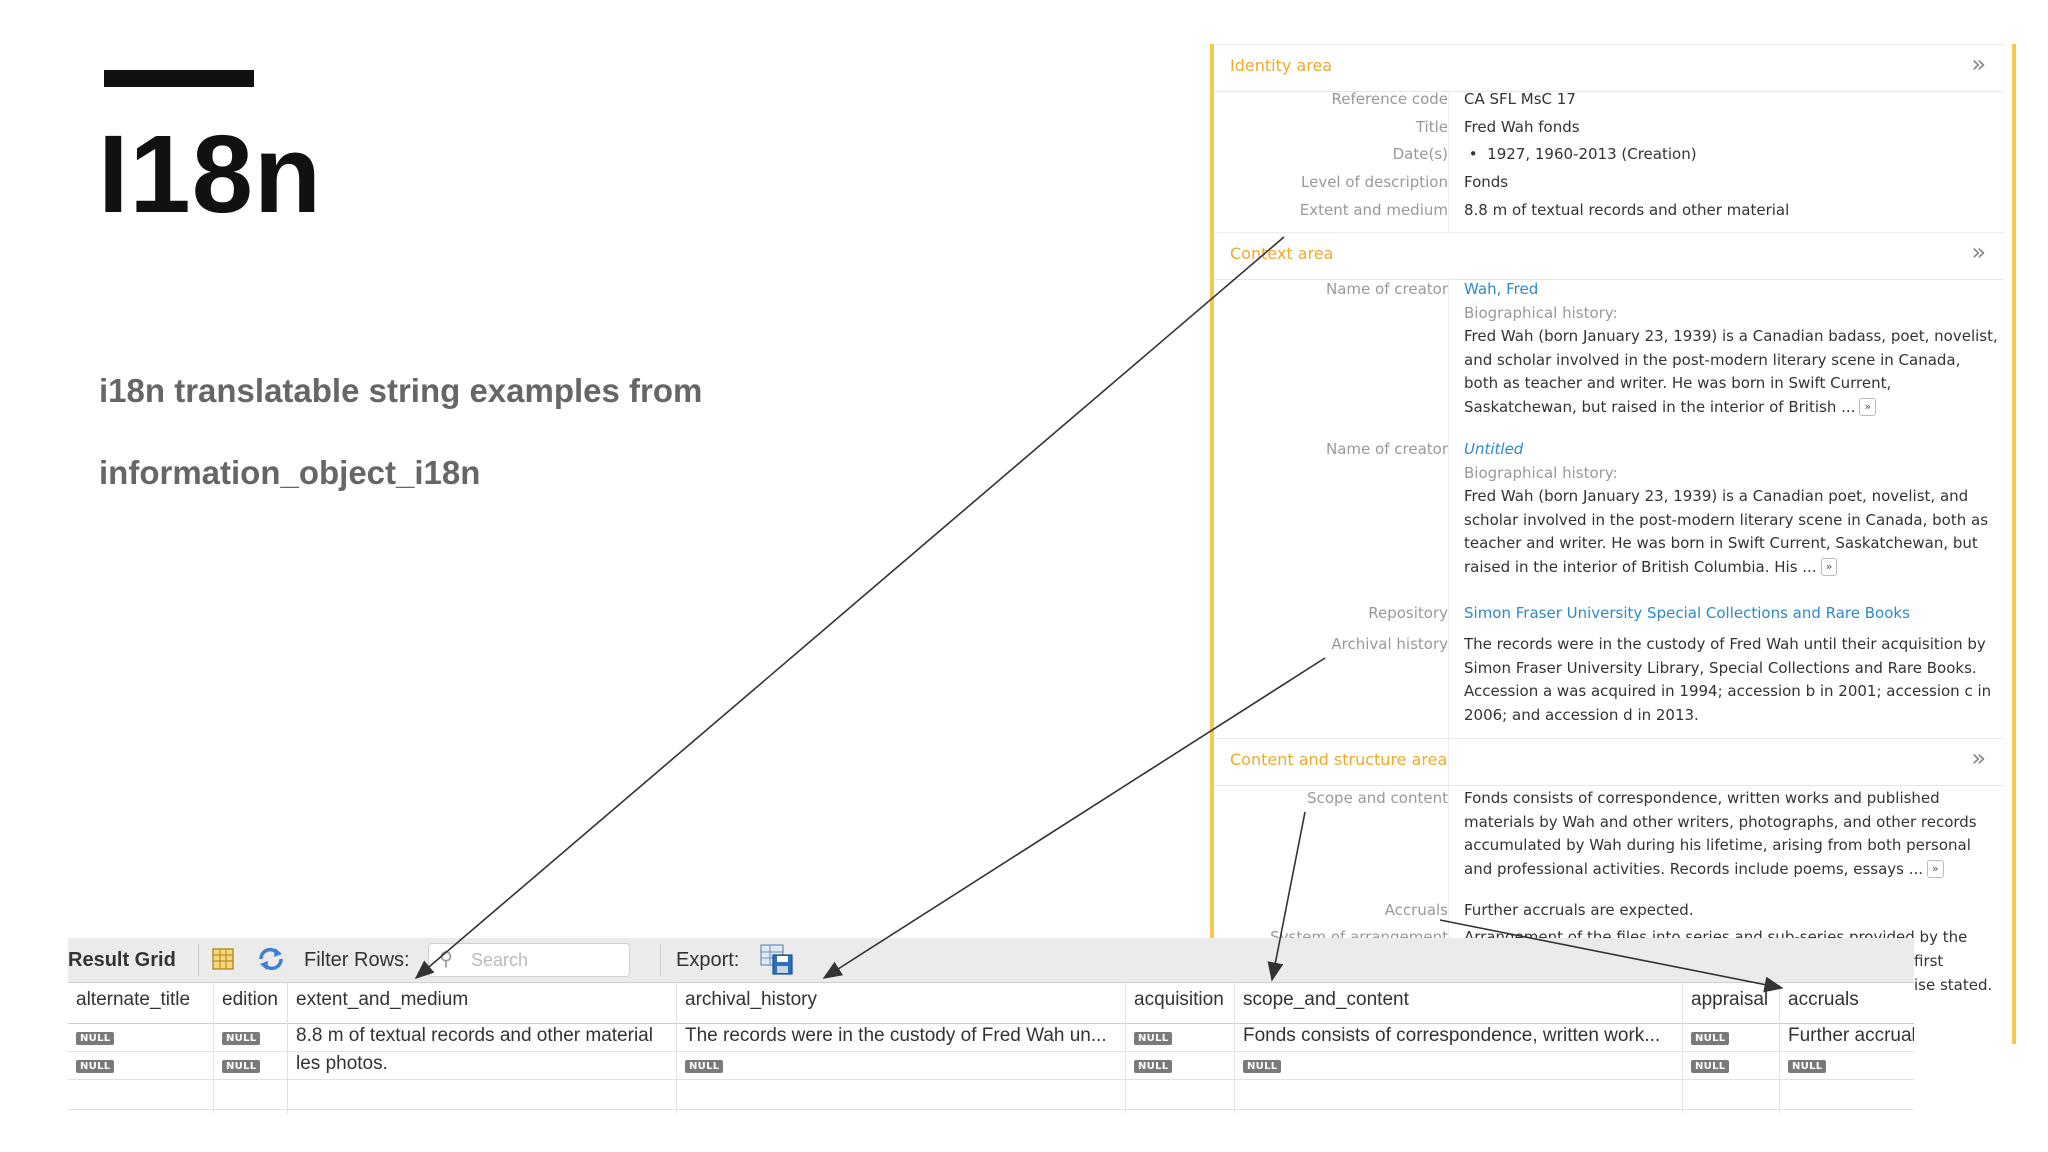  I want to click on identity-area-header: Identity area », so click(1609, 68).